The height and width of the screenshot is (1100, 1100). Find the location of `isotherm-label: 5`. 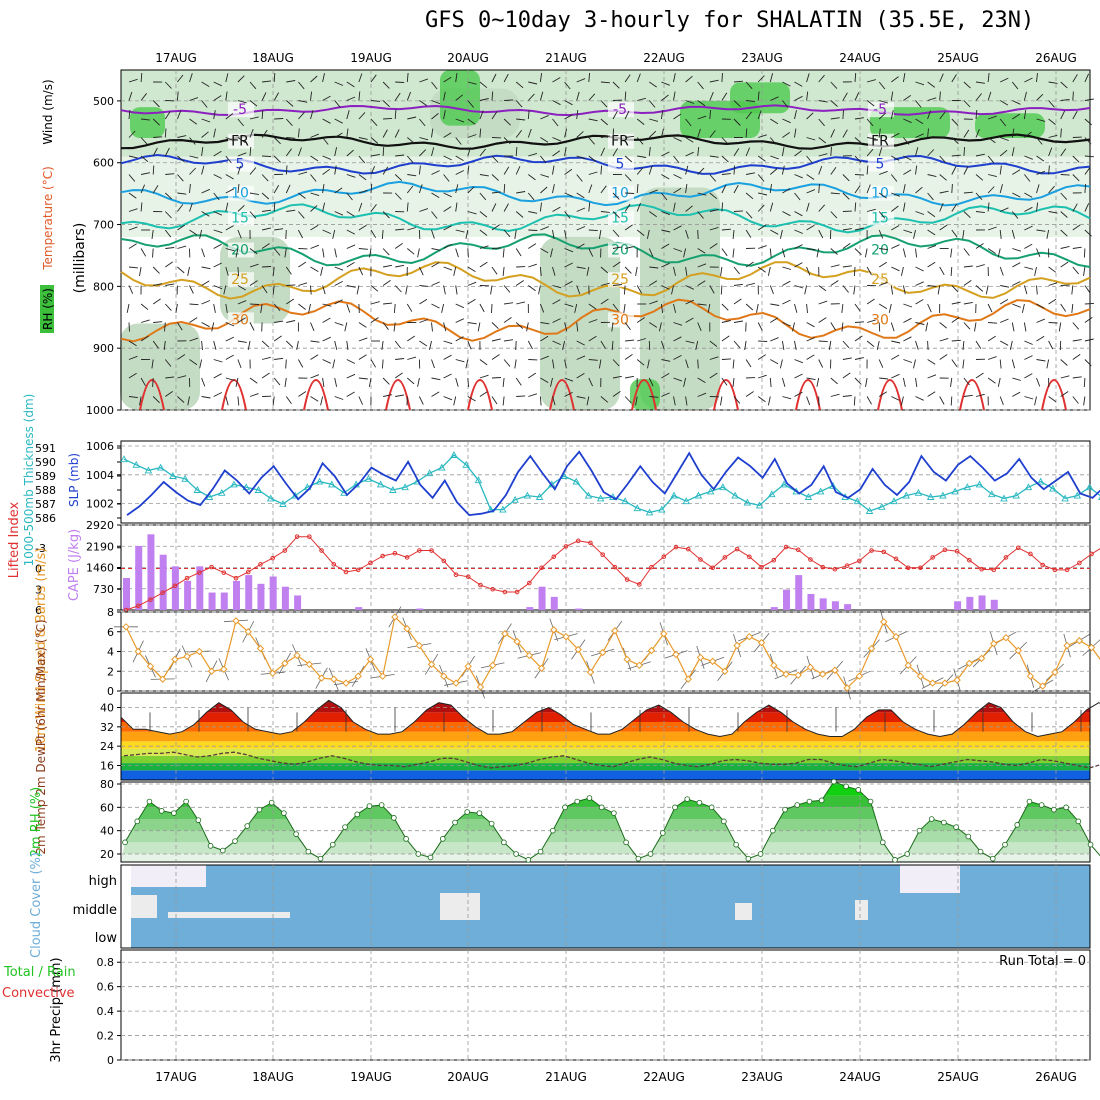

isotherm-label: 5 is located at coordinates (880, 165).